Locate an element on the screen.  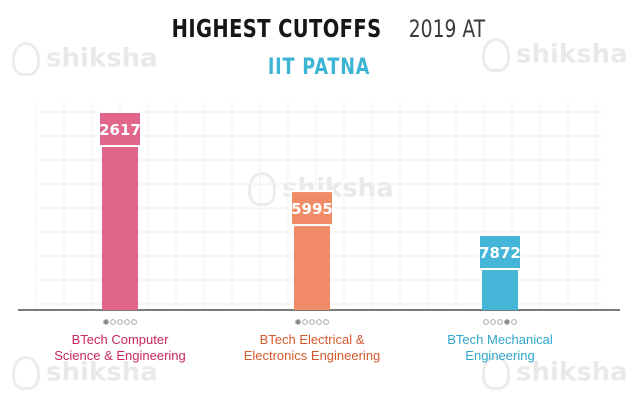
chart-title-year: 2019 AT is located at coordinates (446, 29).